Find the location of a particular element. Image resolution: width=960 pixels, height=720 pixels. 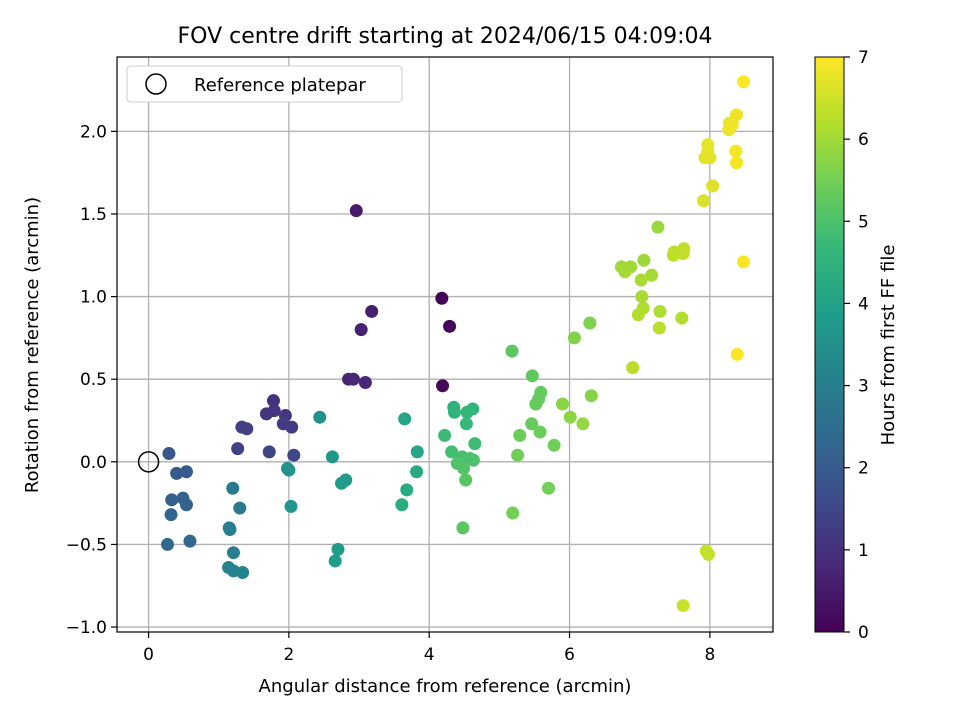

legend: Reference platepar is located at coordinates (264, 84).